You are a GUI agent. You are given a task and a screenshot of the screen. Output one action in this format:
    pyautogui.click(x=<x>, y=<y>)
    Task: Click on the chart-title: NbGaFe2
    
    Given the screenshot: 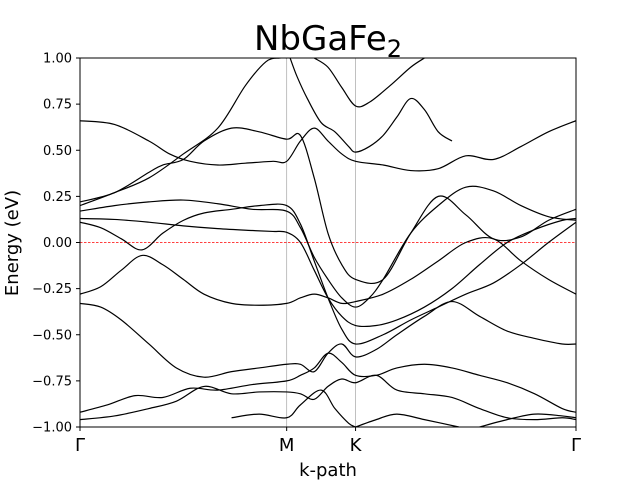 What is the action you would take?
    pyautogui.click(x=328, y=41)
    